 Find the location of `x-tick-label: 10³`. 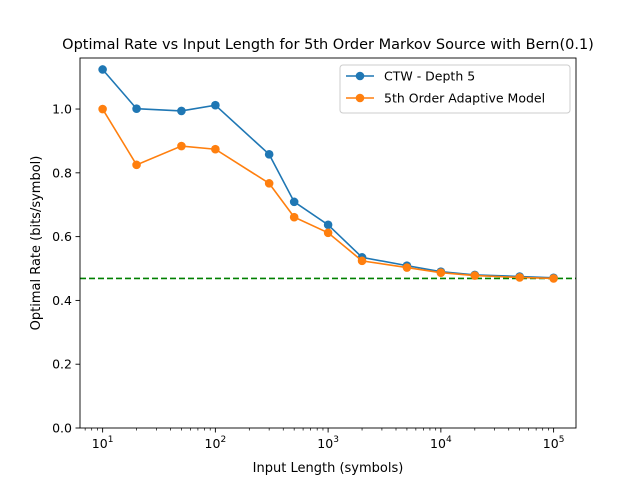

x-tick-label: 10³ is located at coordinates (328, 443).